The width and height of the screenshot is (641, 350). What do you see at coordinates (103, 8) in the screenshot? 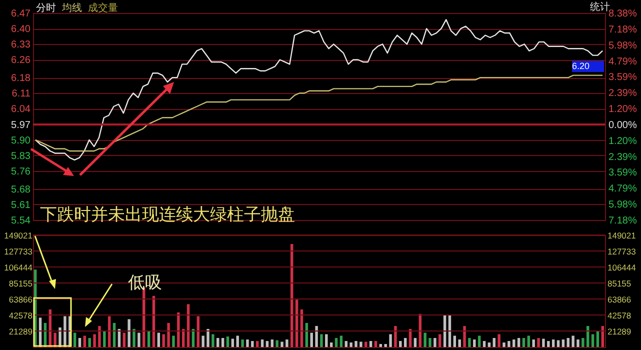
I see `text: 成交量` at bounding box center [103, 8].